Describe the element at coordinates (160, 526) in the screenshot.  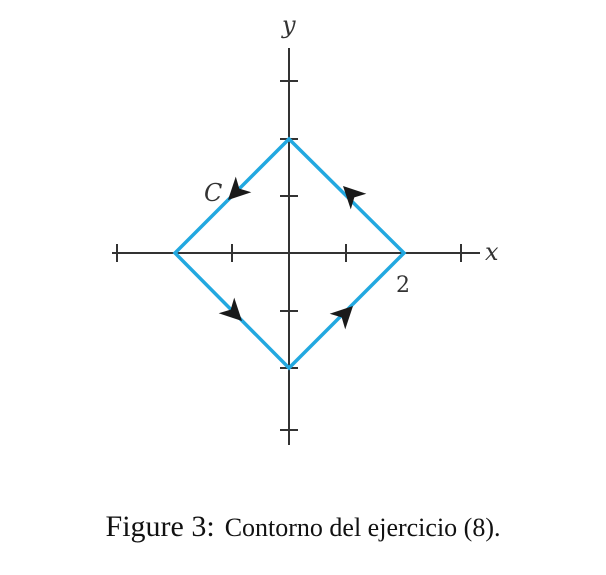
I see `figure-number: Figure 3:` at that location.